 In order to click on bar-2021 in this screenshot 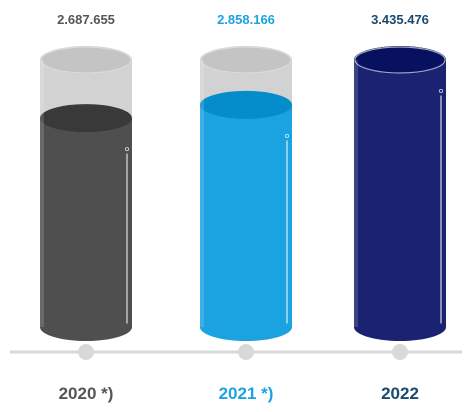, I will do `click(246, 222)`.